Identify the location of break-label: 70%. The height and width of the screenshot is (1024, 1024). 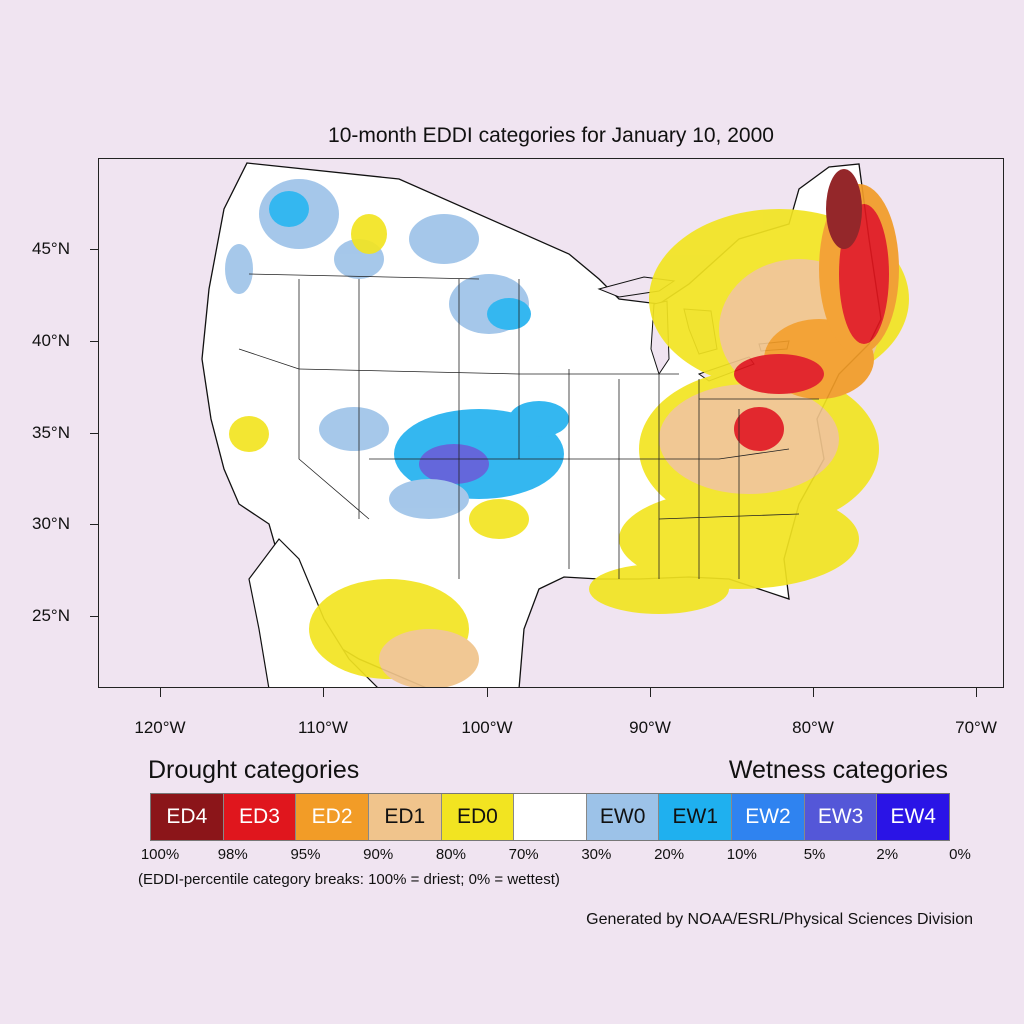
(523, 854).